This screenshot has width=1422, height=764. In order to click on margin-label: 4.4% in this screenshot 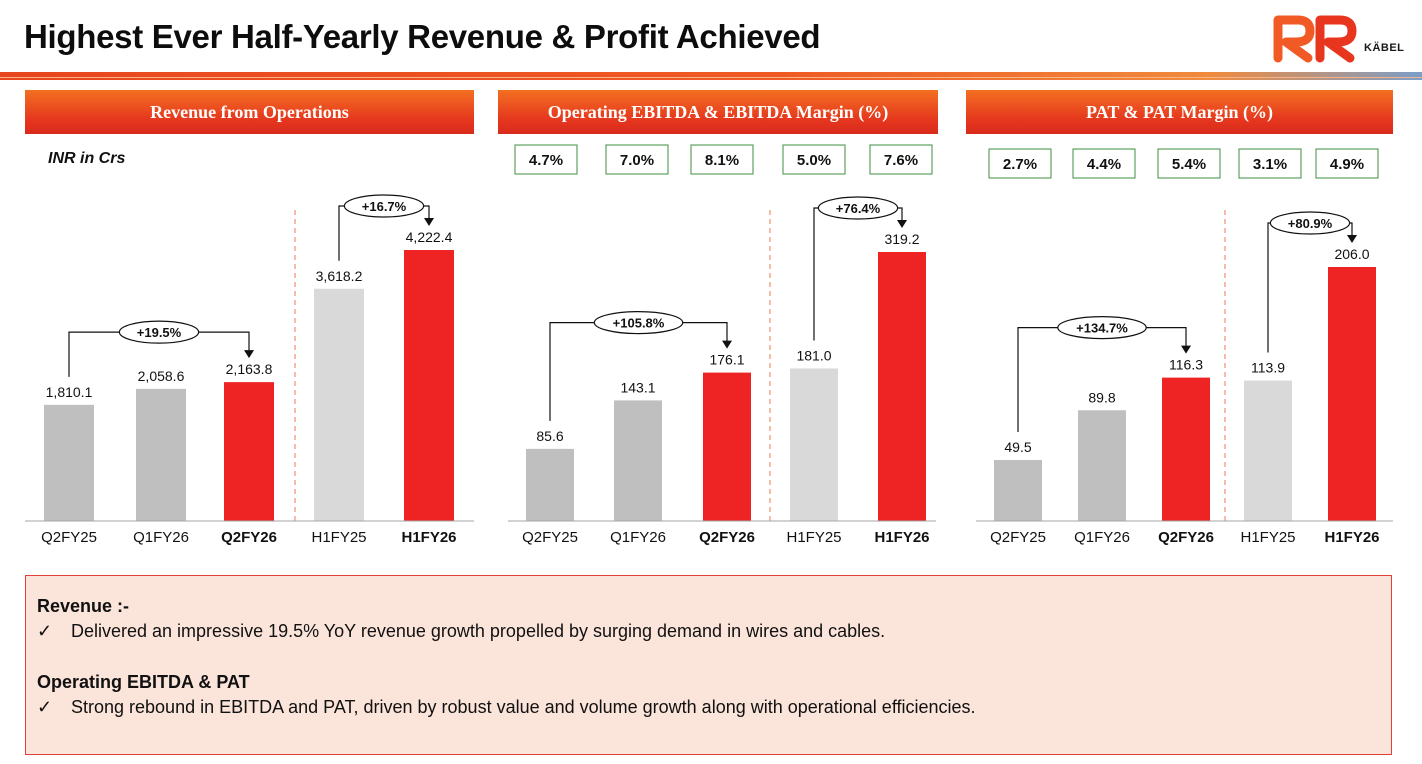, I will do `click(1104, 164)`.